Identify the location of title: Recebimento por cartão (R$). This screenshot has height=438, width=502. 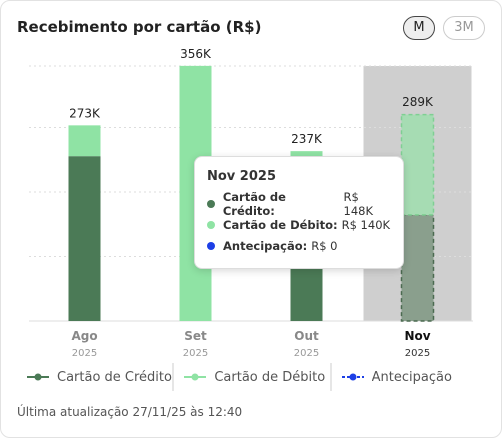
(139, 27).